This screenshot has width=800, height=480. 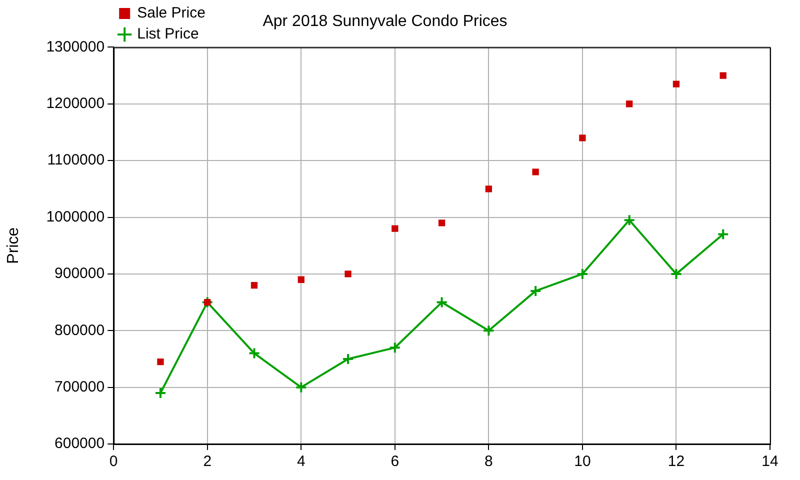 What do you see at coordinates (13, 245) in the screenshot?
I see `y-axis-title: Price` at bounding box center [13, 245].